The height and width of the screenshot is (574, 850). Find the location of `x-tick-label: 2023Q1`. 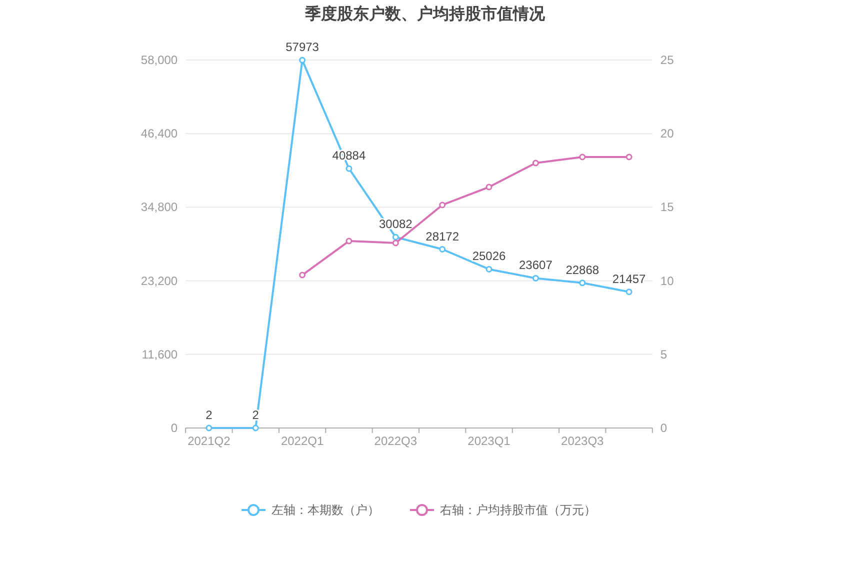

x-tick-label: 2023Q1 is located at coordinates (489, 441).